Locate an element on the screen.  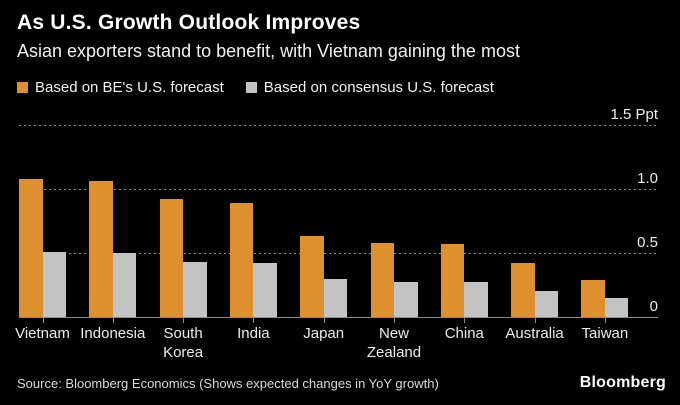
bar-japan-consensus-forecast is located at coordinates (335, 298).